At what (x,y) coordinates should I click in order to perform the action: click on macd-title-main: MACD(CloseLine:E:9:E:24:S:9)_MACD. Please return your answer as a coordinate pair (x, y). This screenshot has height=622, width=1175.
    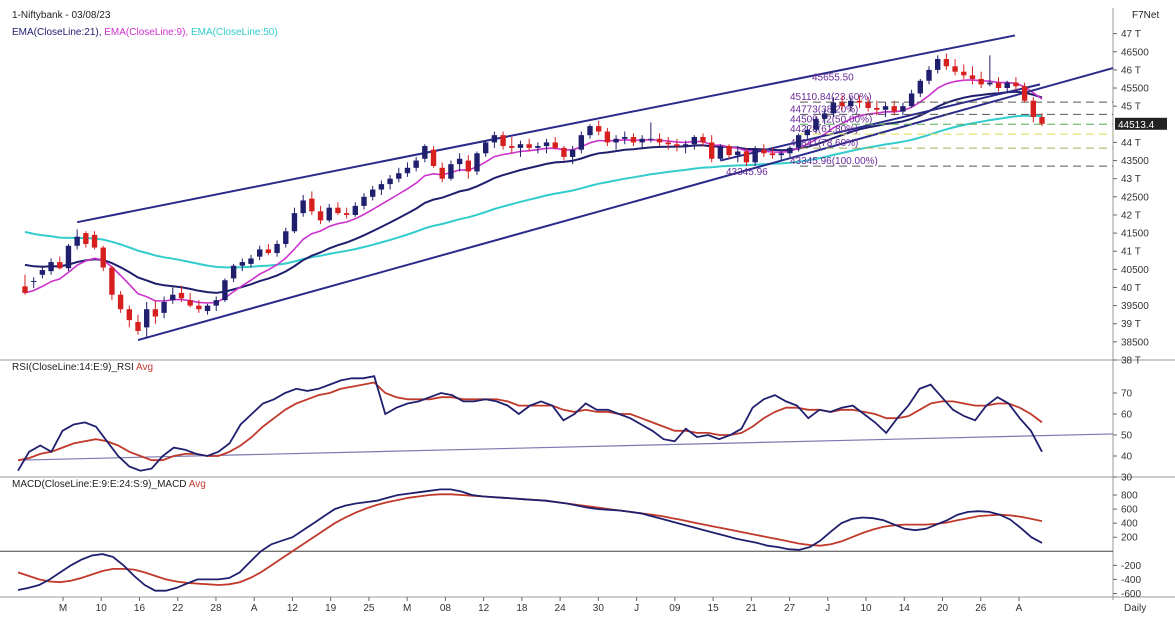
    Looking at the image, I should click on (100, 484).